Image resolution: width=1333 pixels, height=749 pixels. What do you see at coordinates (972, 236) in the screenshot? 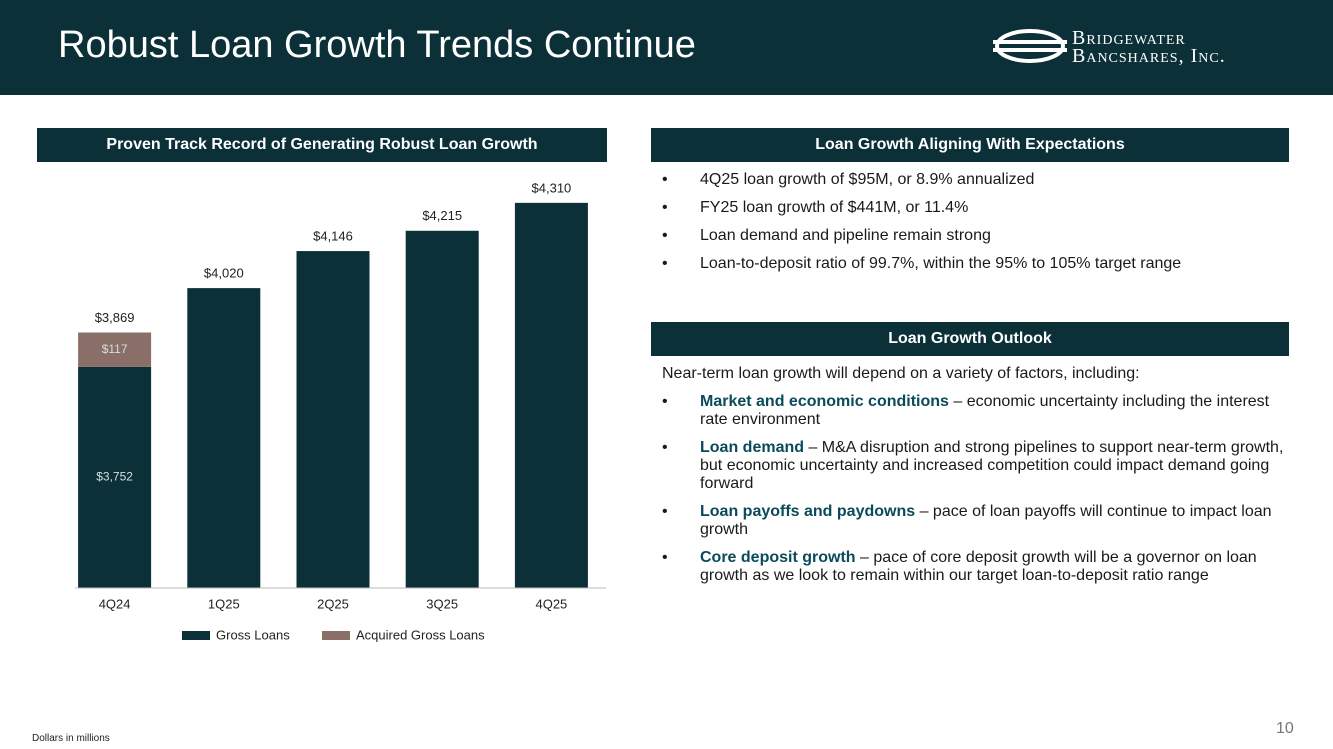
I see `bullet: Loan demand and pipeline remain strong` at bounding box center [972, 236].